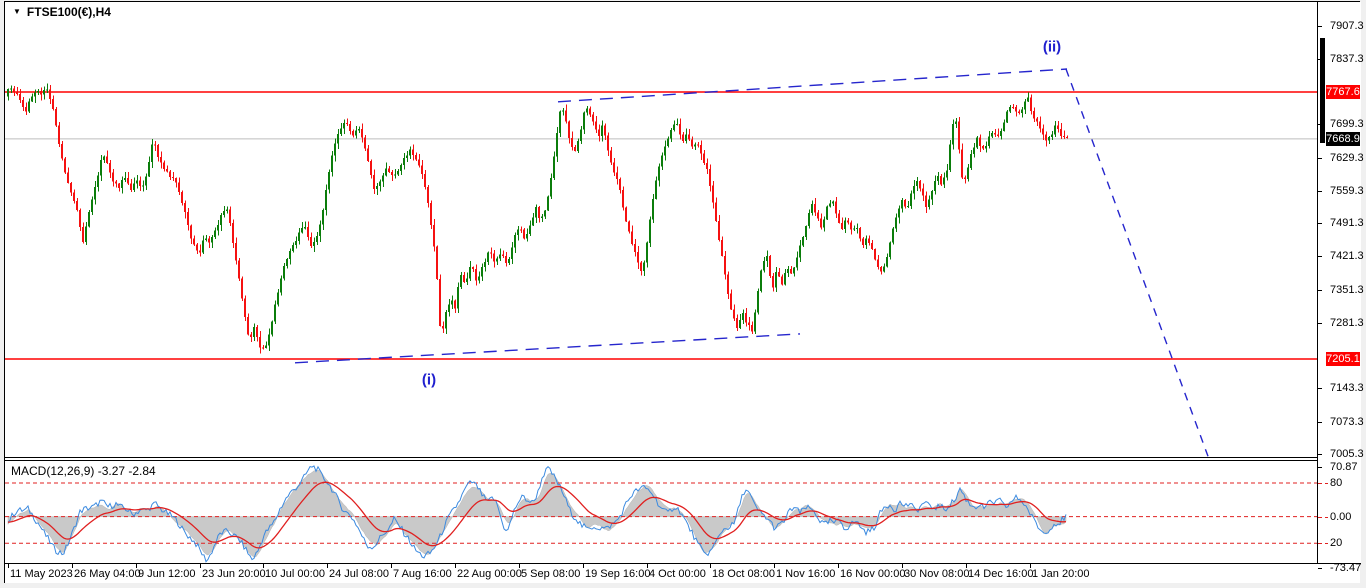 The height and width of the screenshot is (588, 1366). What do you see at coordinates (295, 574) in the screenshot?
I see `time-axis-label: 10 Jul 00:00` at bounding box center [295, 574].